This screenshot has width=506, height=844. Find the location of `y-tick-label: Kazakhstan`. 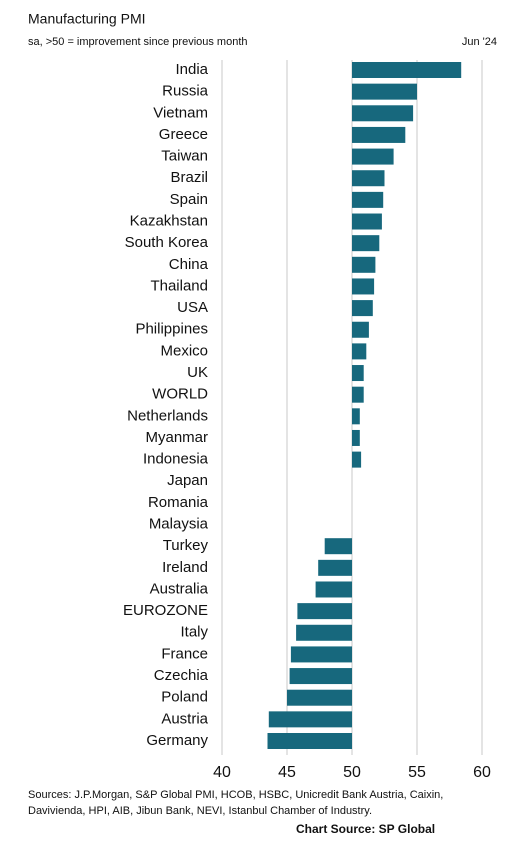

y-tick-label: Kazakhstan is located at coordinates (169, 220).